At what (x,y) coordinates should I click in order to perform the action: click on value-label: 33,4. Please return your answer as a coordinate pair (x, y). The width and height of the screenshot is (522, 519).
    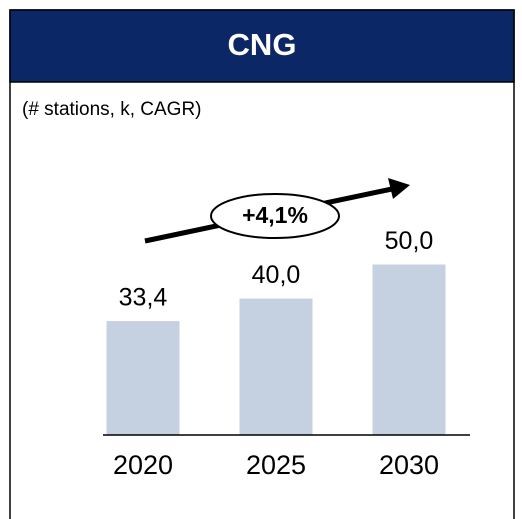
    Looking at the image, I should click on (143, 298).